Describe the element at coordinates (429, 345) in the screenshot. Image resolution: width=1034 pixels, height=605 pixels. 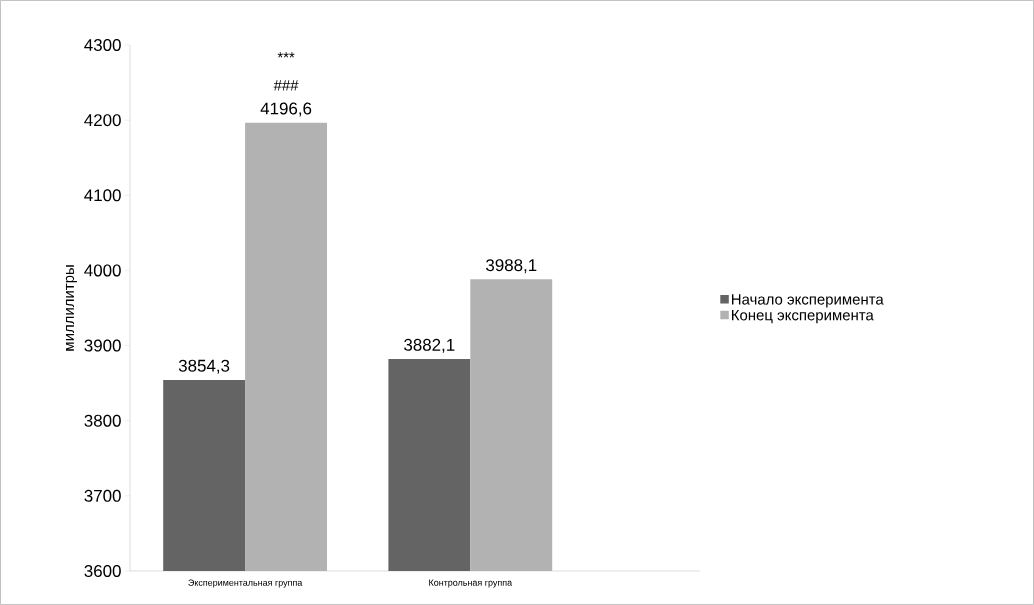
I see `data-label: 3882,1` at that location.